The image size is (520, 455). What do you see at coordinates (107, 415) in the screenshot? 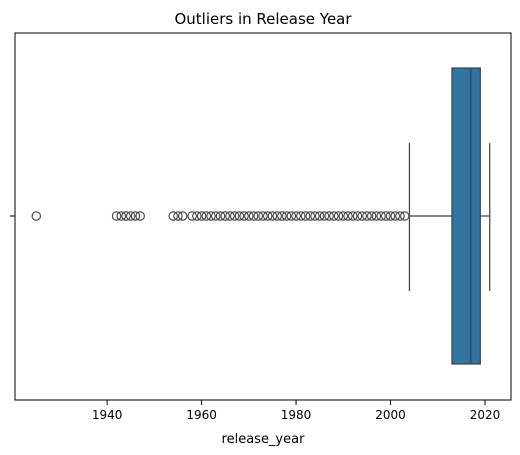
I see `x-tick-label: 1940` at bounding box center [107, 415].